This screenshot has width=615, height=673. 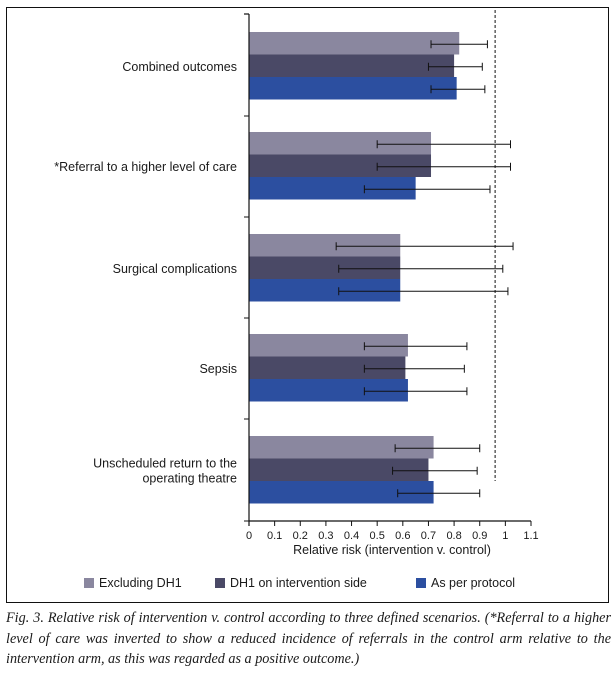 What do you see at coordinates (249, 536) in the screenshot?
I see `x-tick-label: 0` at bounding box center [249, 536].